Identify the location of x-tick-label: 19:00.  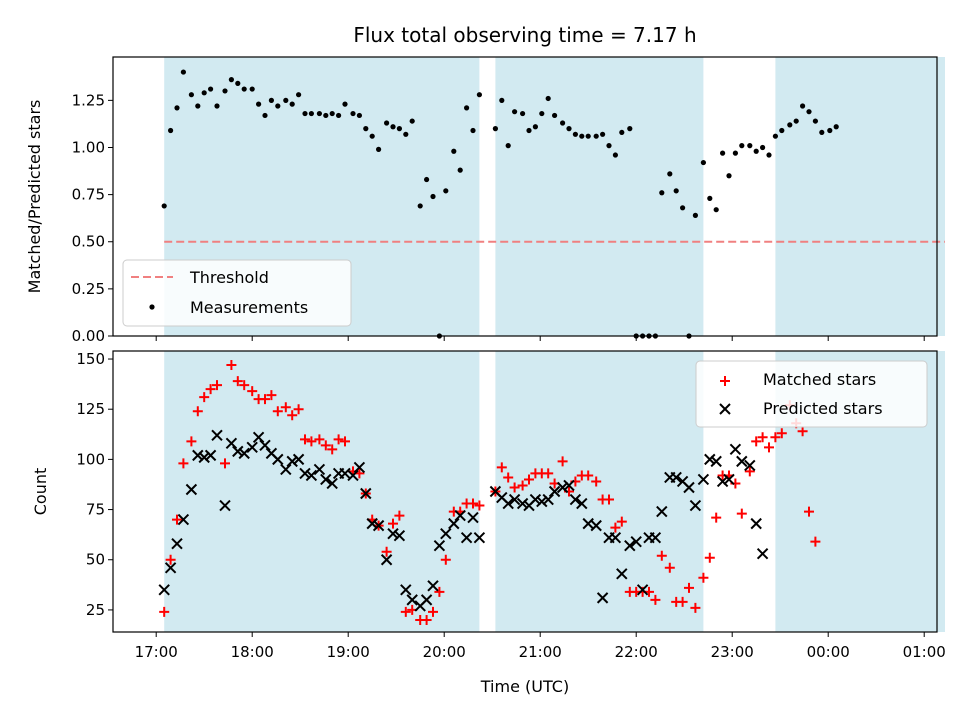
(348, 652).